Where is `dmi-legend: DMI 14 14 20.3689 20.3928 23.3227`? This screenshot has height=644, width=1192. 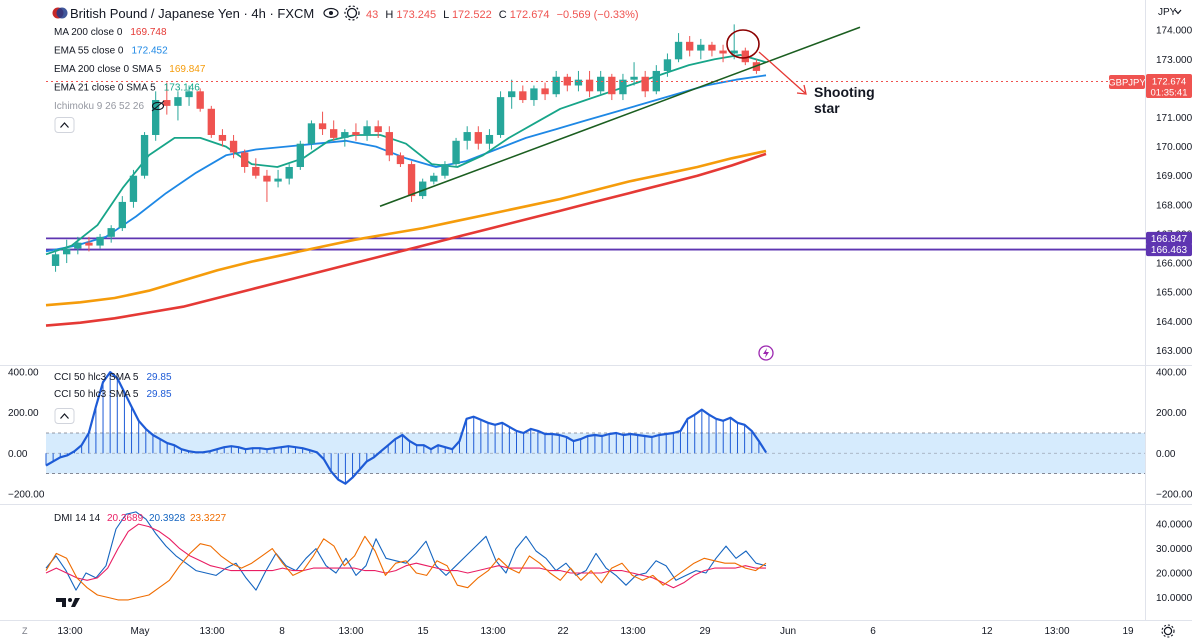 dmi-legend: DMI 14 14 20.3689 20.3928 23.3227 is located at coordinates (140, 518).